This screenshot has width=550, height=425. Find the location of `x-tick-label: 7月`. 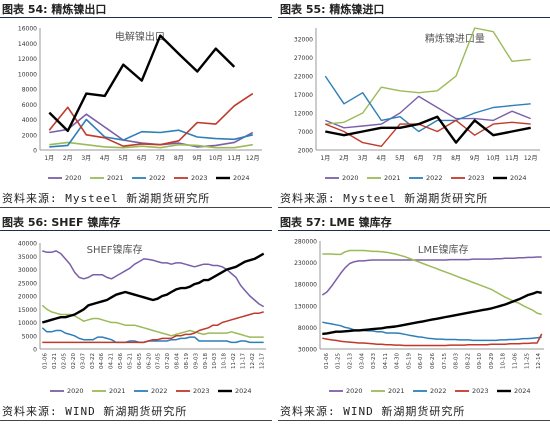

x-tick-label: 7月 is located at coordinates (437, 158).